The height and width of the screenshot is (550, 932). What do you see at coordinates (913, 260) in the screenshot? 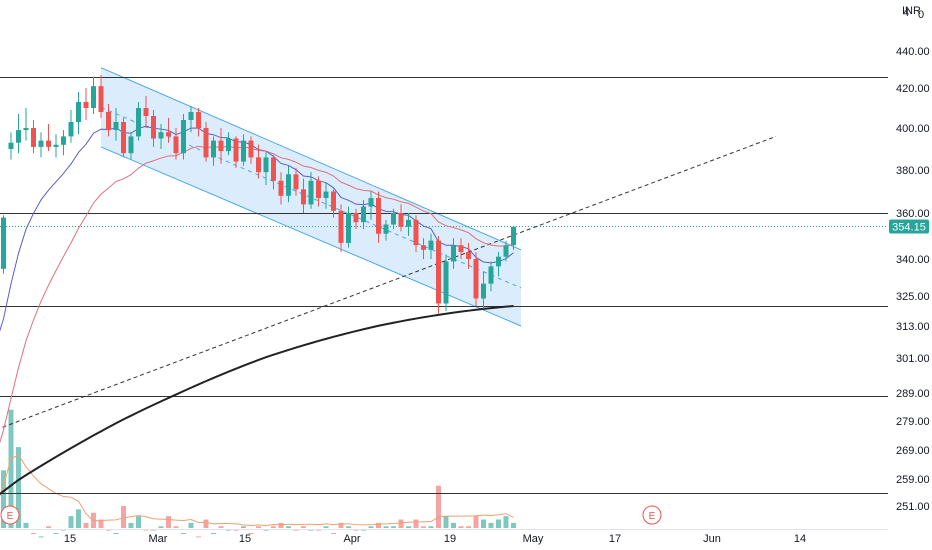
I see `y-tick-label: 340.00` at bounding box center [913, 260].